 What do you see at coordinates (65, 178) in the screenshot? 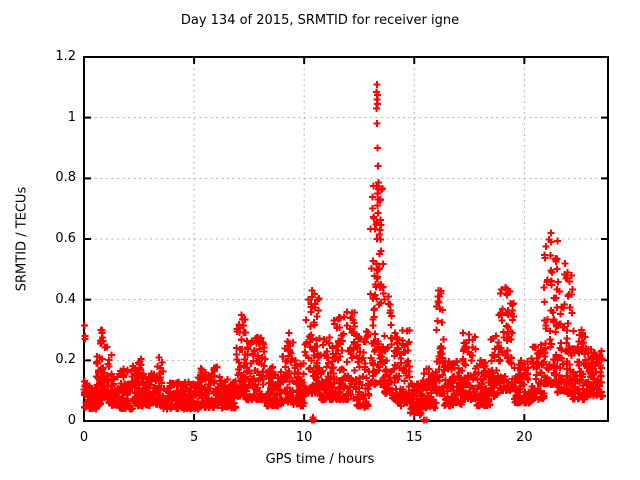
I see `y-tick-label: 0.8` at bounding box center [65, 178].